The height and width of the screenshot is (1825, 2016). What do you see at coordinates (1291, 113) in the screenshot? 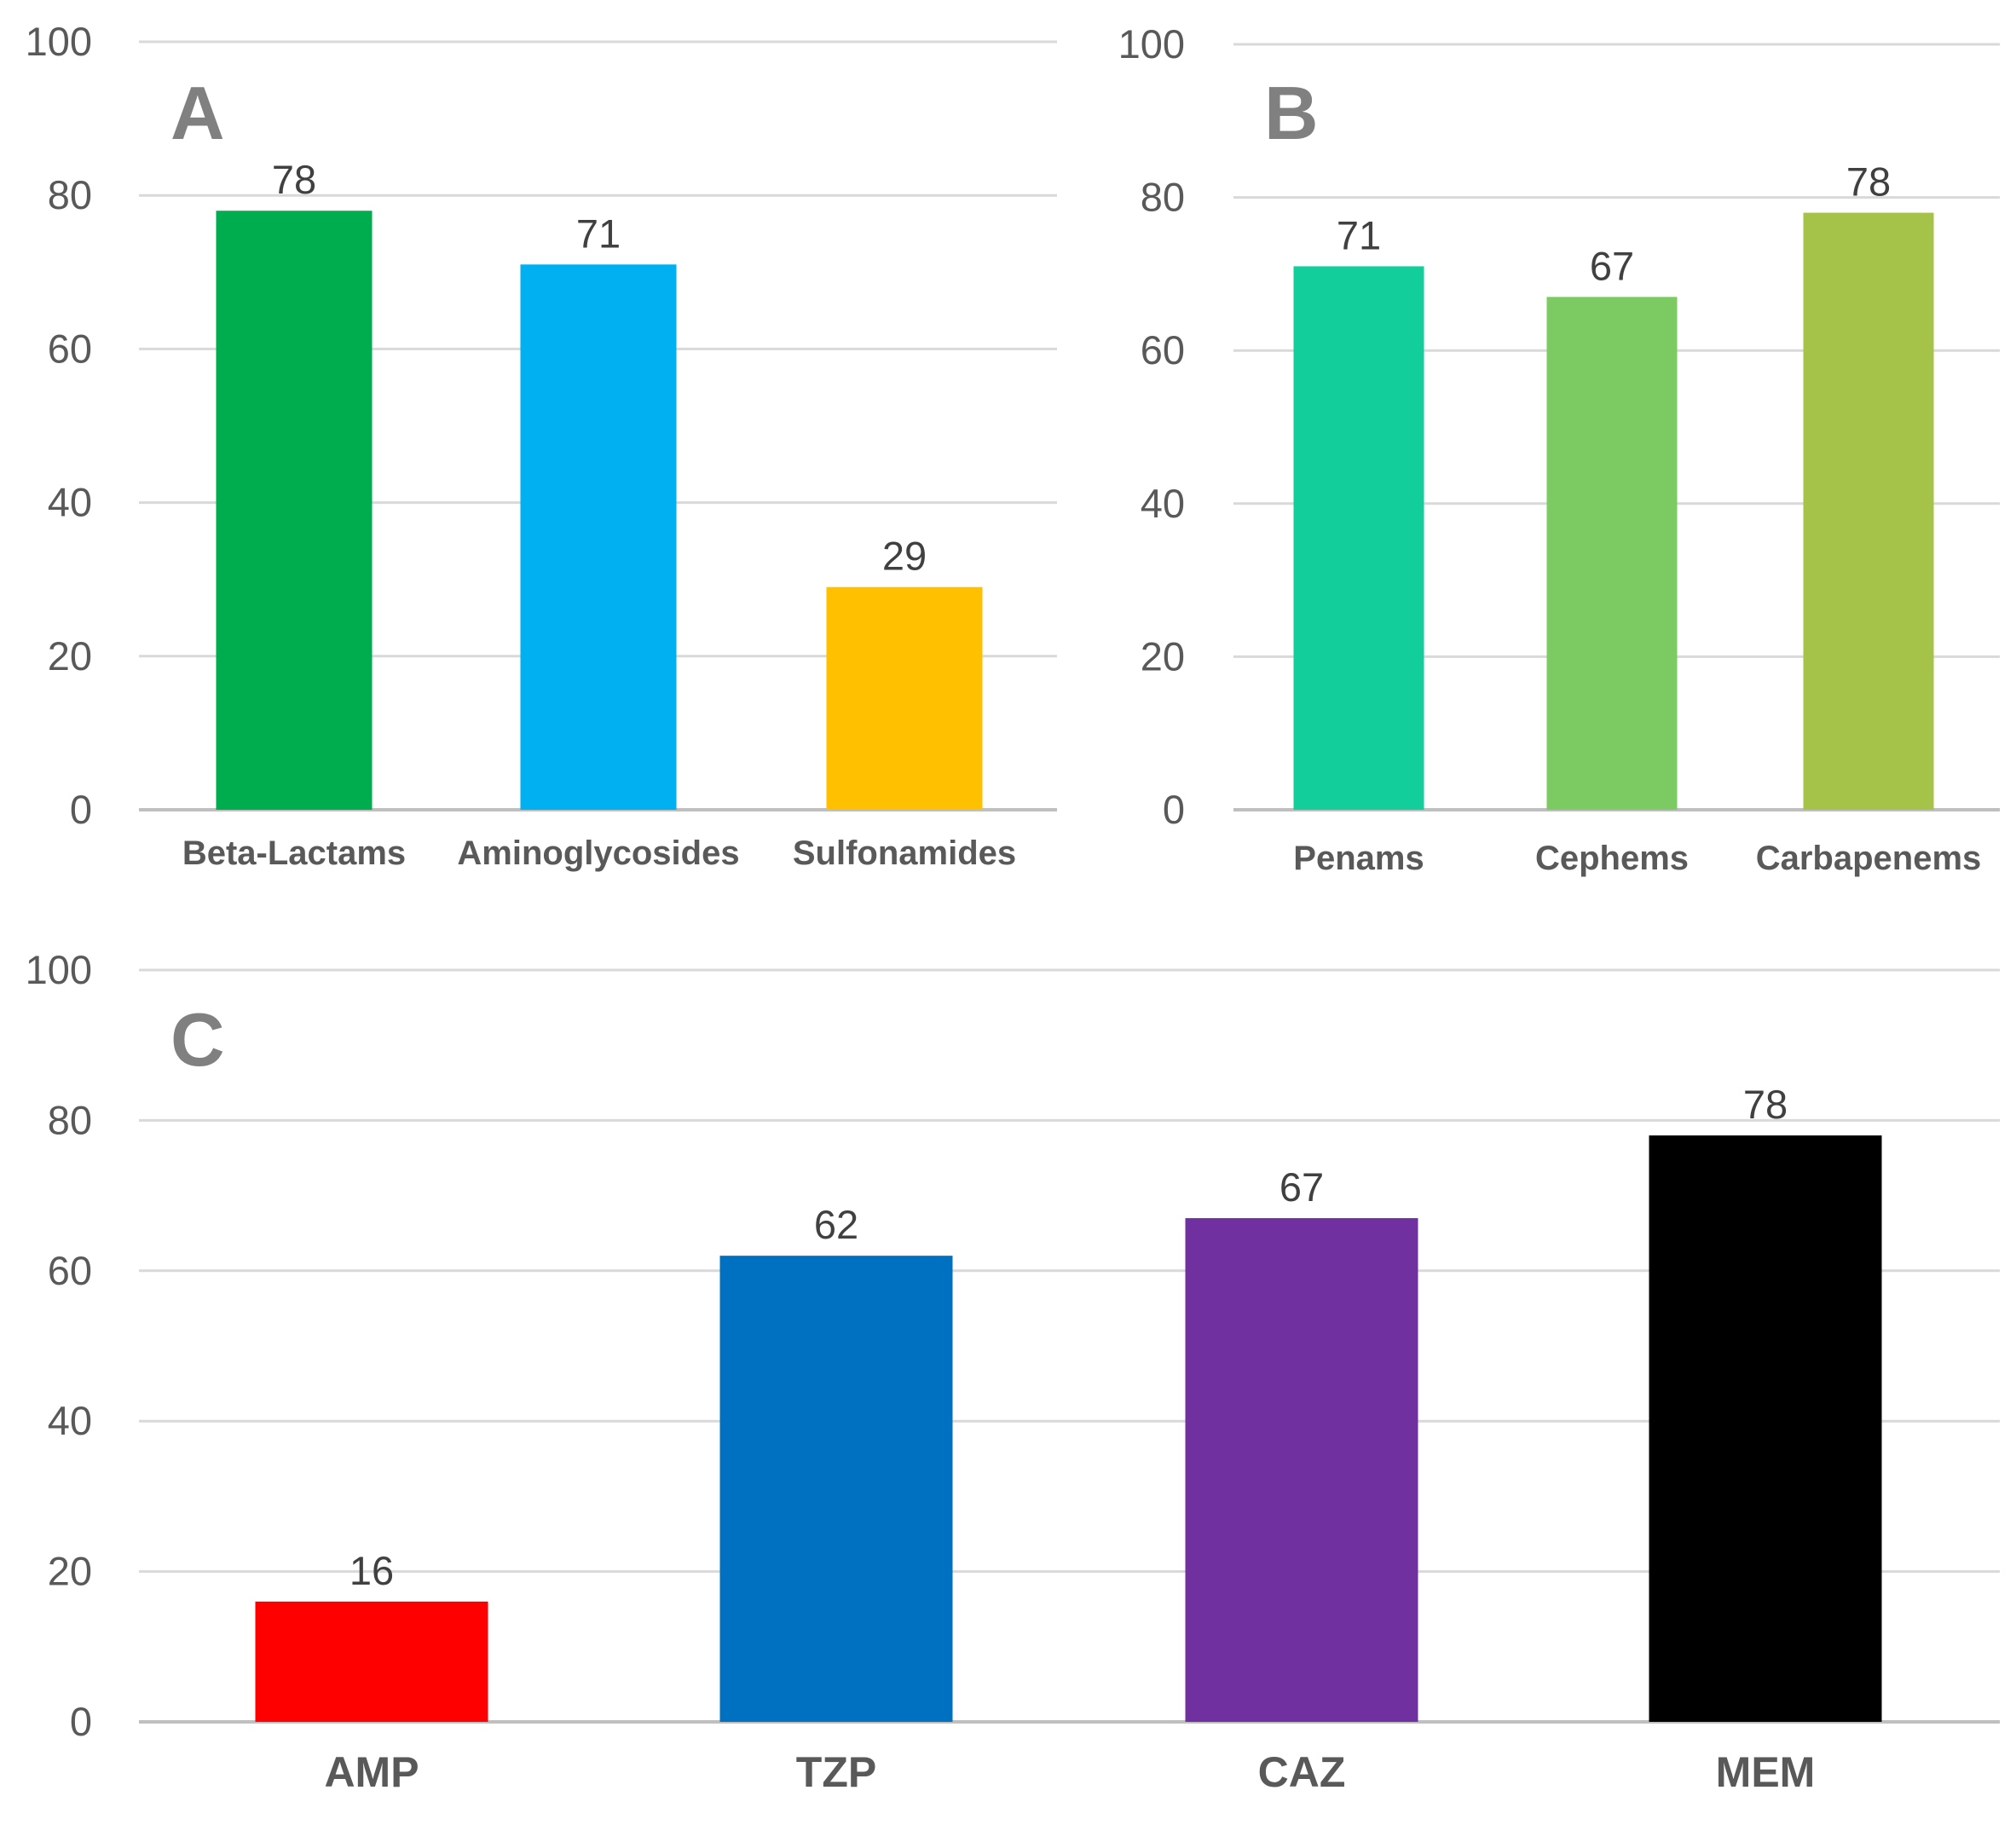
I see `panel-b-title-letter: B` at bounding box center [1291, 113].